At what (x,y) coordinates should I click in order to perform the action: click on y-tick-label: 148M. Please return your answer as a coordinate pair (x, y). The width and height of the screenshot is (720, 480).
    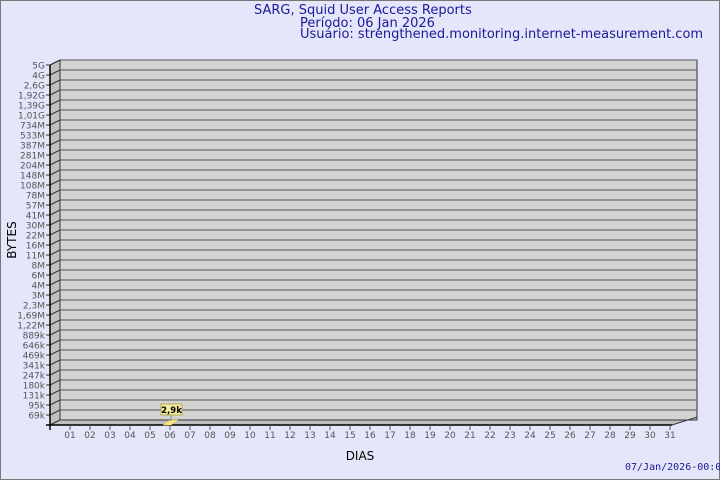
    Looking at the image, I should click on (32, 177).